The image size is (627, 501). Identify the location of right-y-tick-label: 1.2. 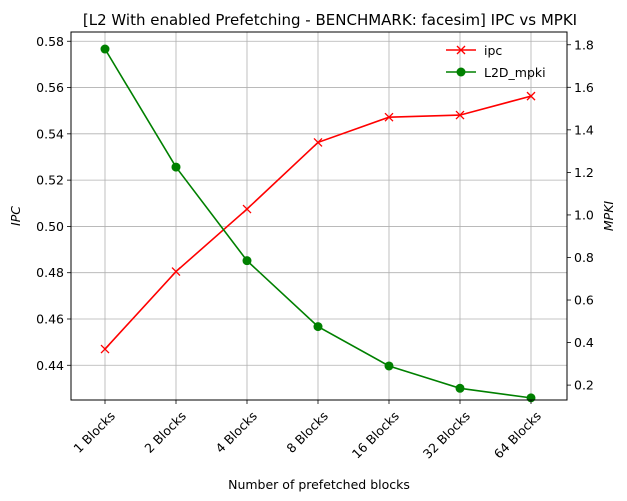
(584, 172).